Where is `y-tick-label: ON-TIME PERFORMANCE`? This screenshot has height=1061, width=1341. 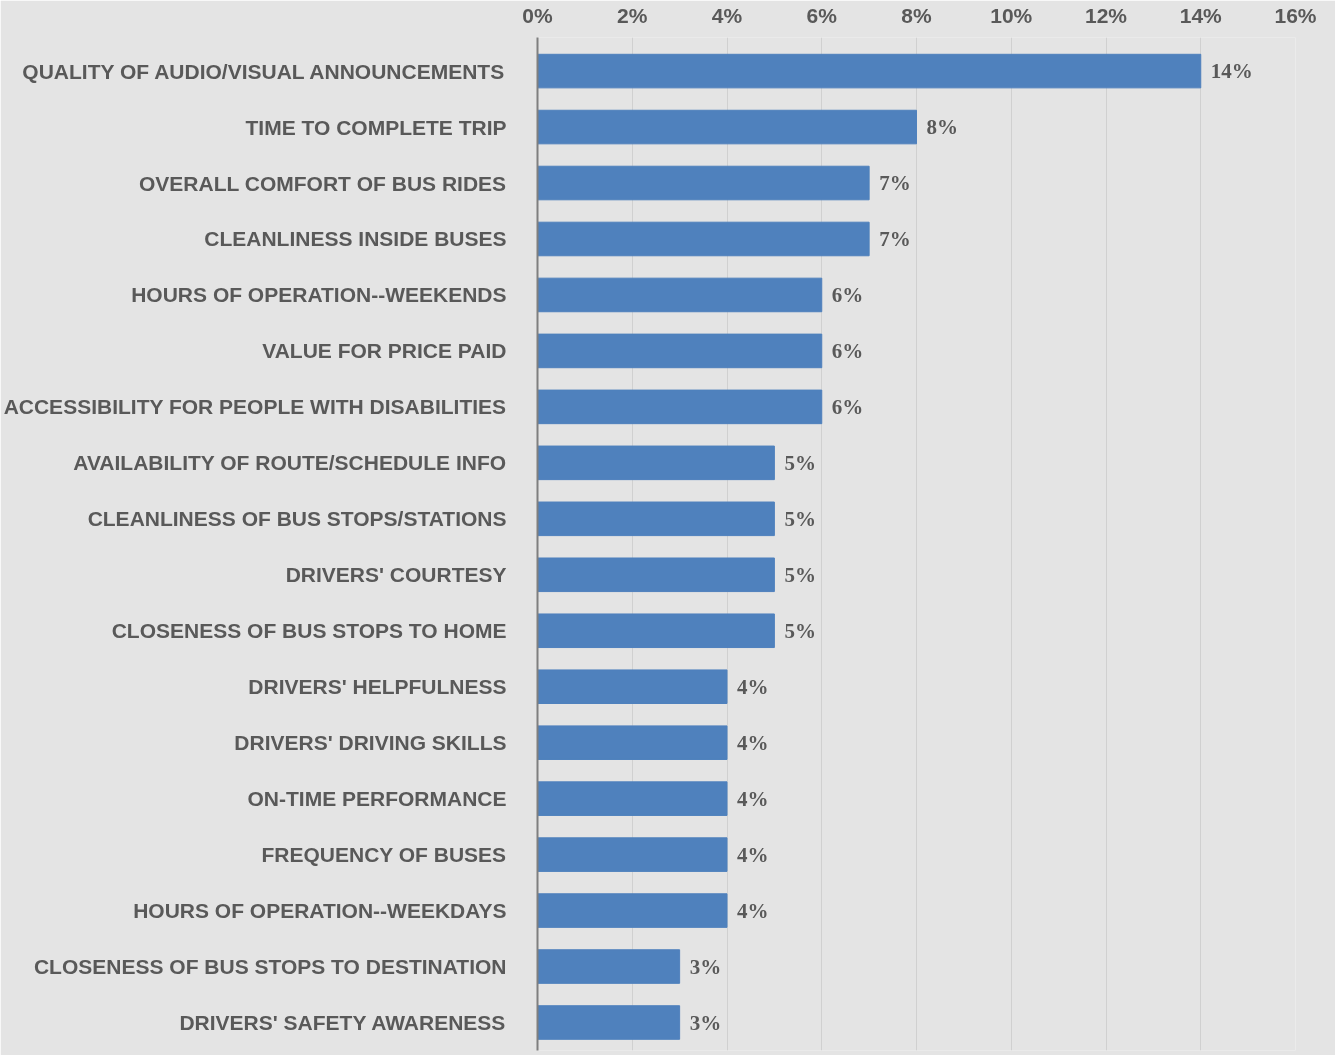
y-tick-label: ON-TIME PERFORMANCE is located at coordinates (377, 799).